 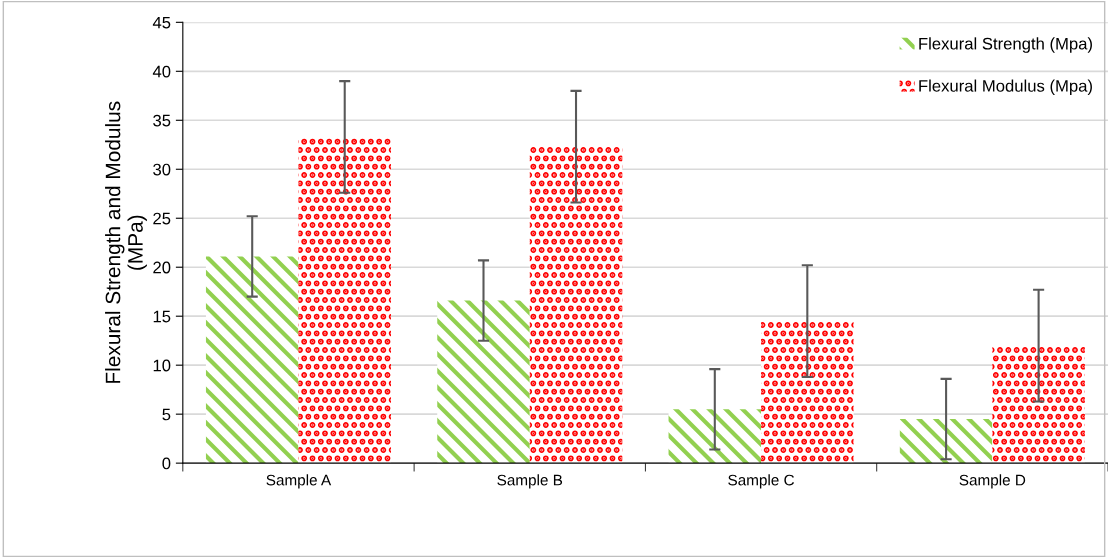 I want to click on legend-label: Flexural Strength (Mpa), so click(x=1005, y=45).